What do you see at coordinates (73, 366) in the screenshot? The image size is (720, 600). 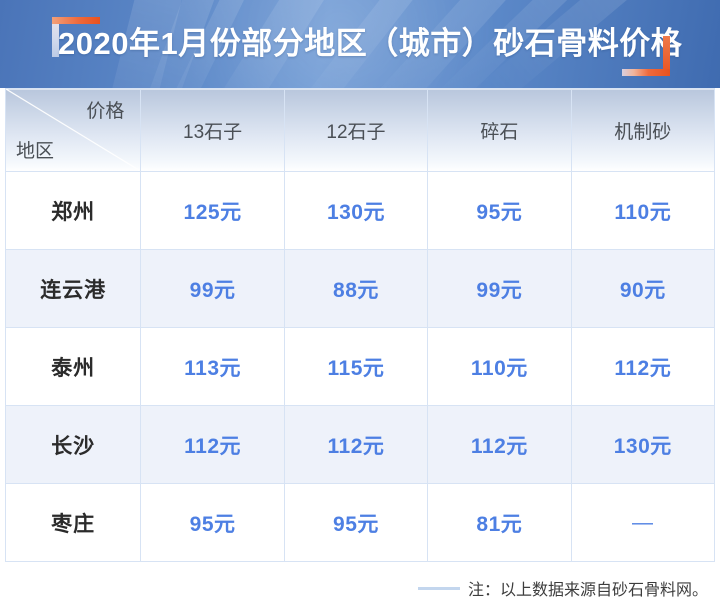 I see `region-cell: 泰州` at bounding box center [73, 366].